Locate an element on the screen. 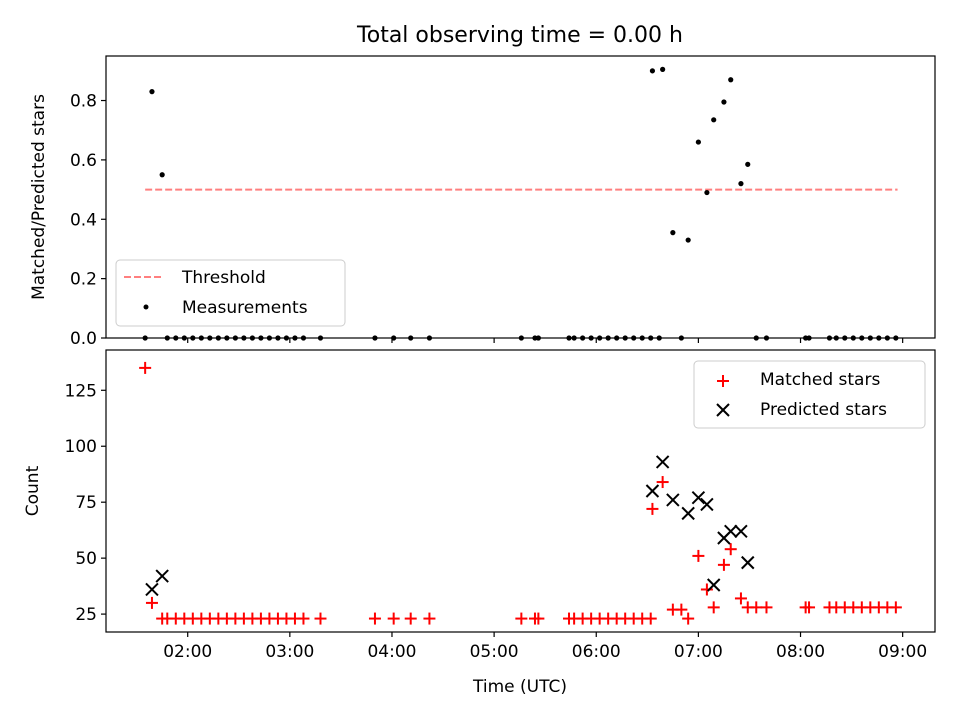 This screenshot has height=720, width=960. legend-matched-label: Matched stars is located at coordinates (820, 380).